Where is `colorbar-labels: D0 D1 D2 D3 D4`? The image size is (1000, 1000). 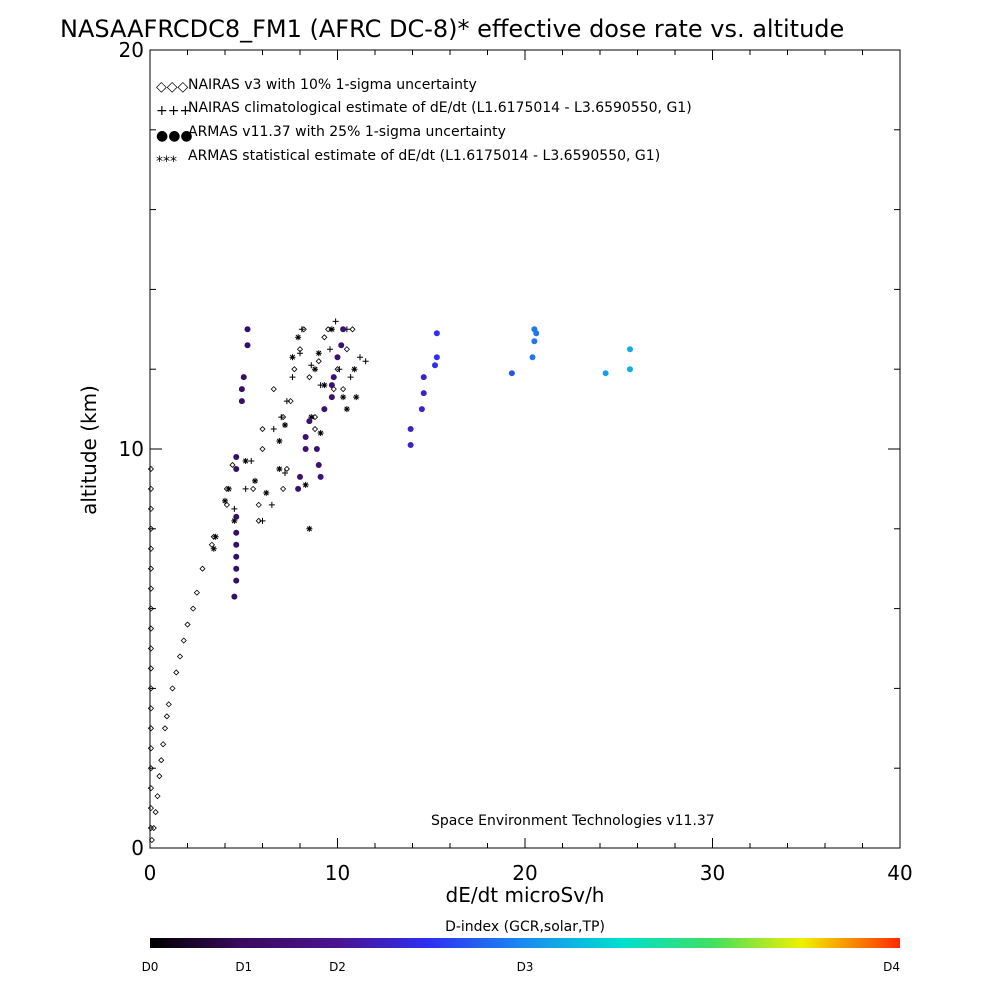
colorbar-labels: D0 D1 D2 D3 D4 is located at coordinates (521, 967).